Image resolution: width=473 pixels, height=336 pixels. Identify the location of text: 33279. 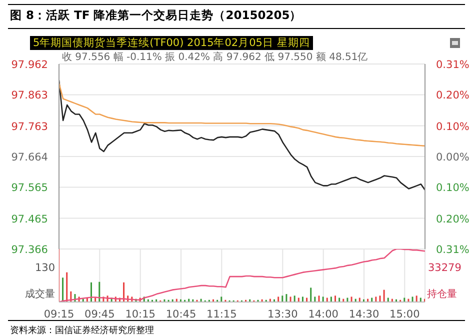
(445, 268).